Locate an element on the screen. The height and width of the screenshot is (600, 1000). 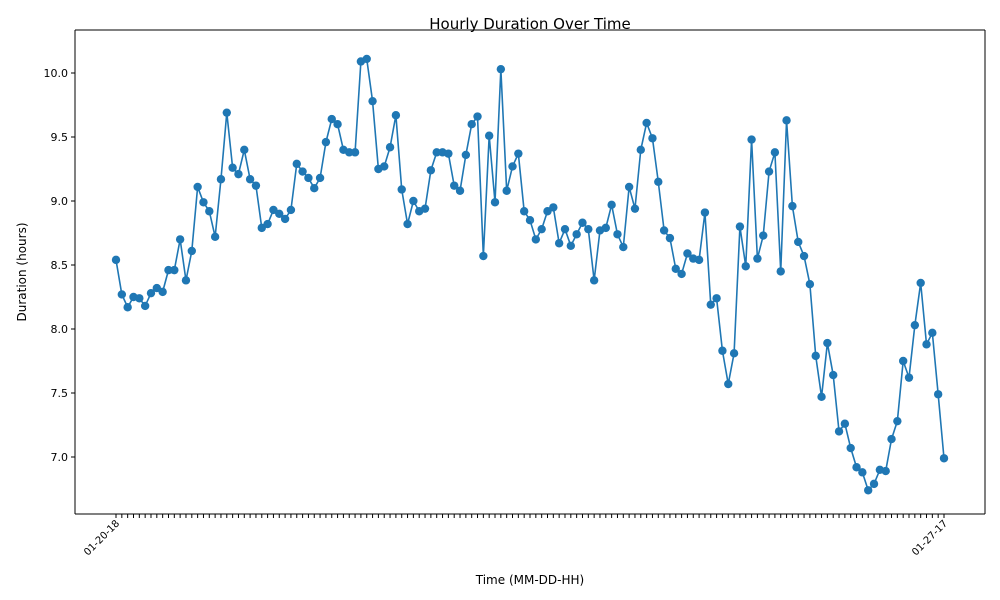
y-axis-label: Duration (hours) is located at coordinates (22, 271).